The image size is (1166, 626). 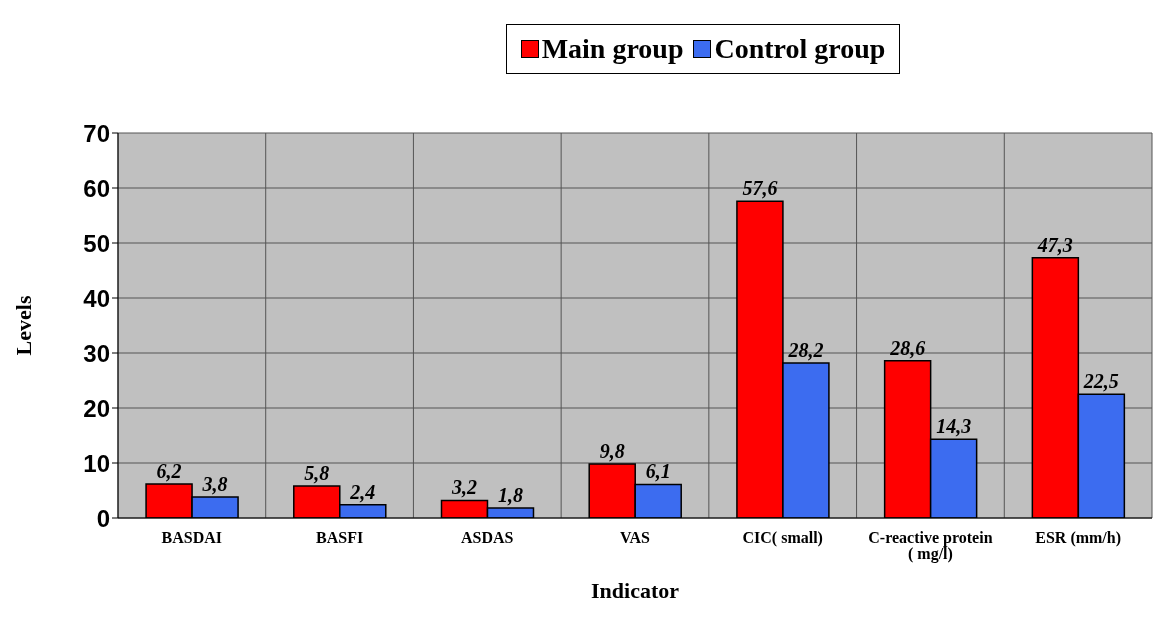 I want to click on x-tick-label: ASDAS, so click(x=487, y=538).